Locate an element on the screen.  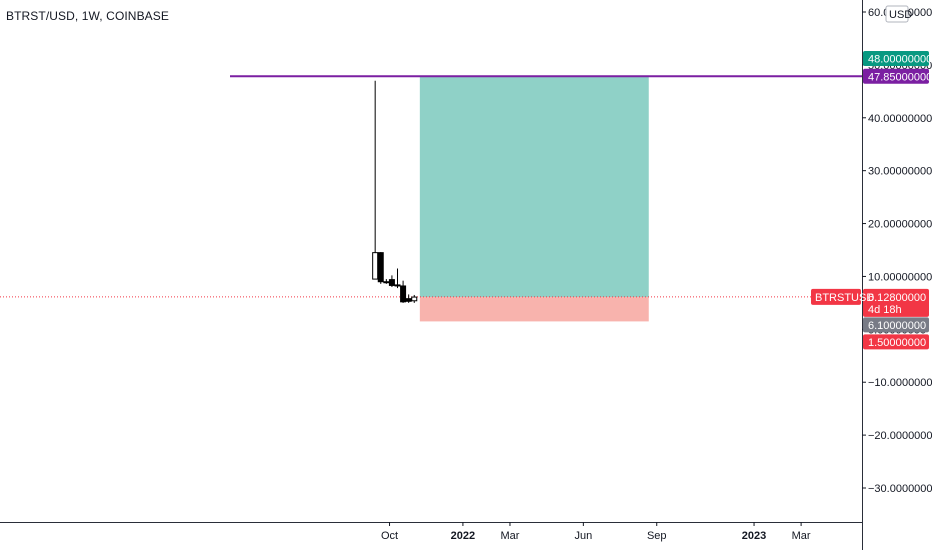
last-price-tag-bg is located at coordinates (896, 302).